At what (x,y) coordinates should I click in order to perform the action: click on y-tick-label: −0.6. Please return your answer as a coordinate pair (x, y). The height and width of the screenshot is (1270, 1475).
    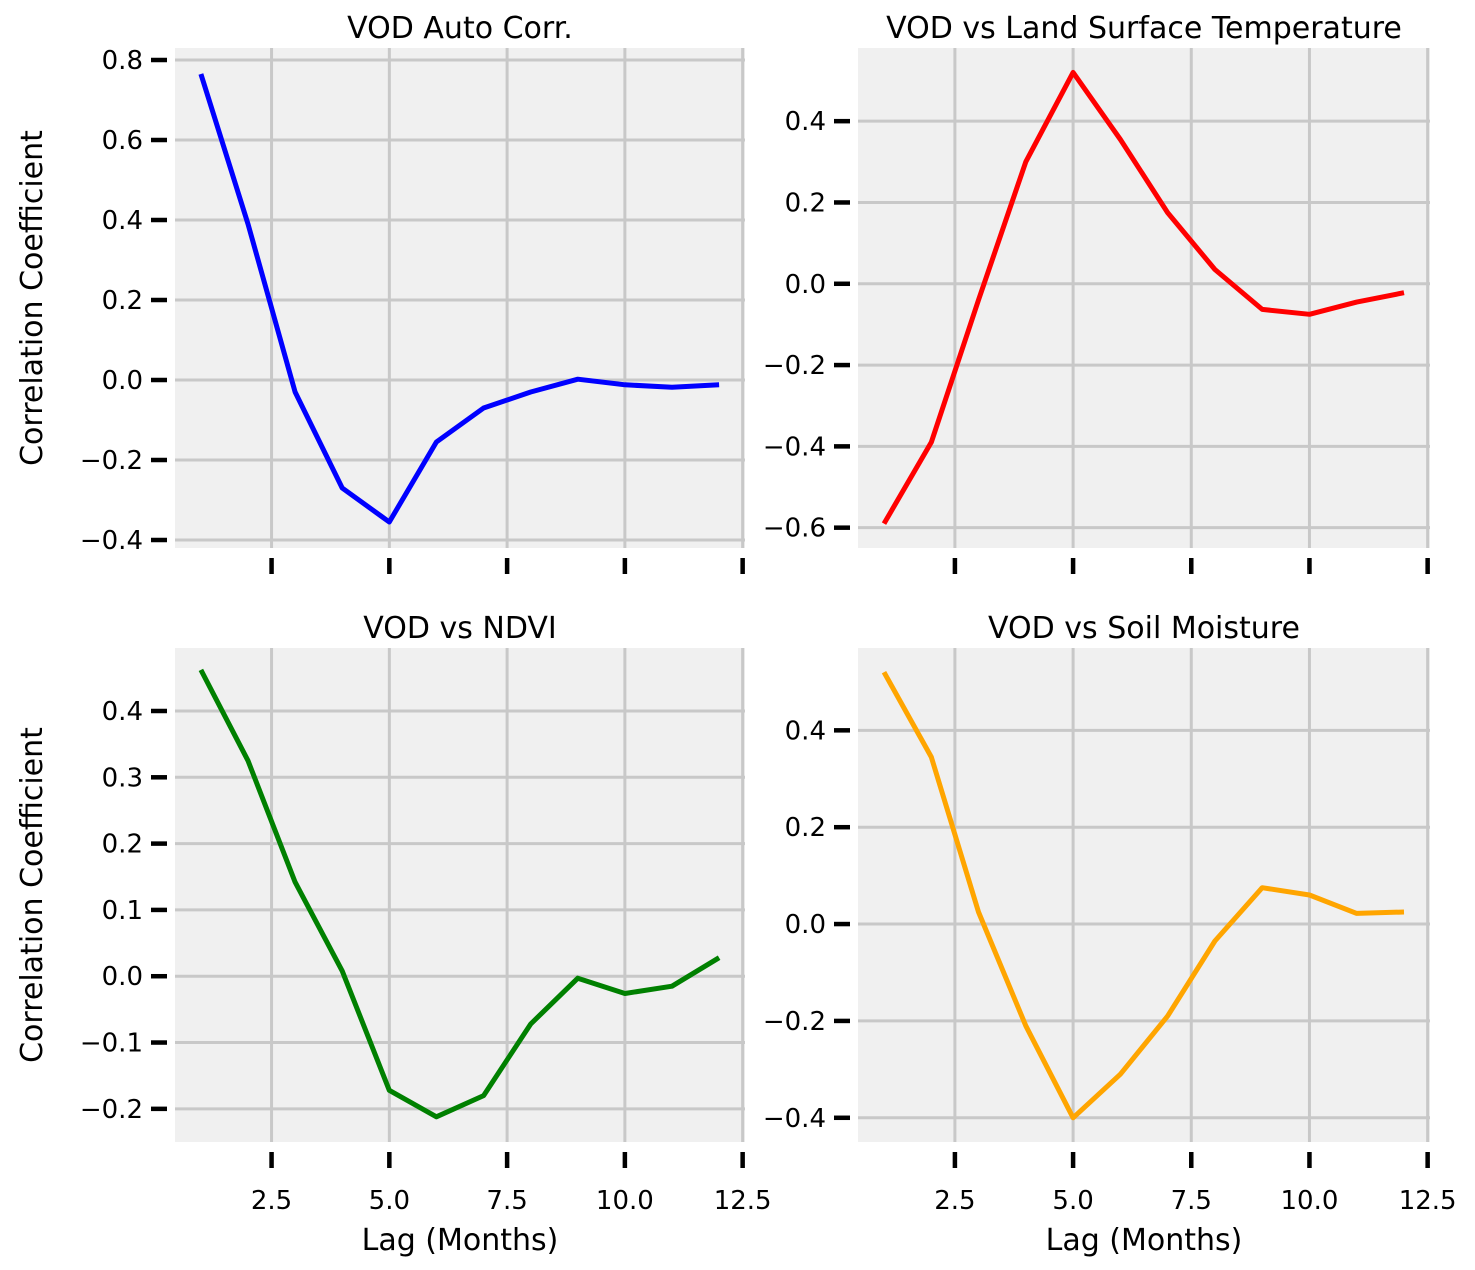
    Looking at the image, I should click on (794, 529).